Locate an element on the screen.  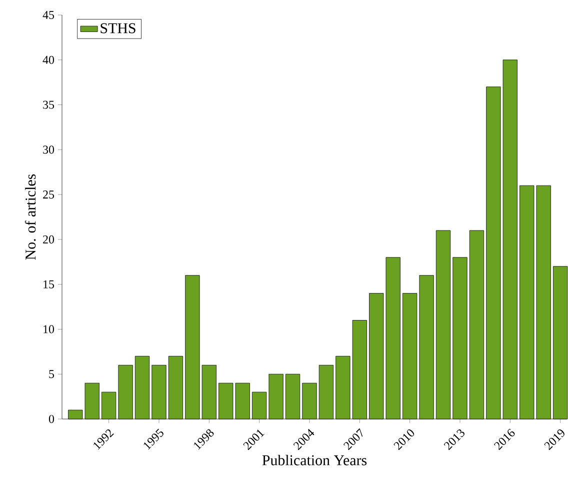
y-tick-label: 40 is located at coordinates (48, 60).